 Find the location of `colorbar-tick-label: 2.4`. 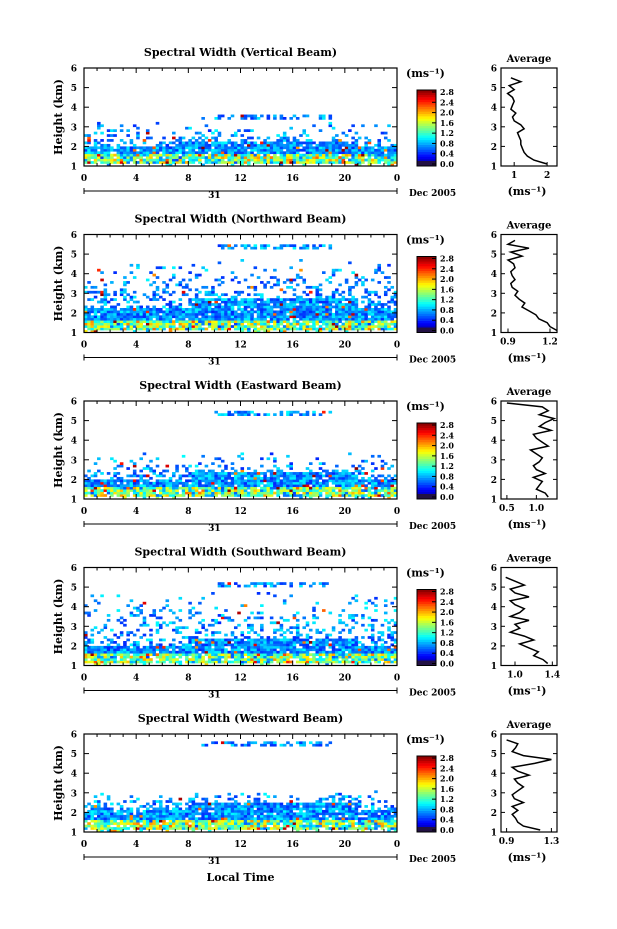

colorbar-tick-label: 2.4 is located at coordinates (447, 102).